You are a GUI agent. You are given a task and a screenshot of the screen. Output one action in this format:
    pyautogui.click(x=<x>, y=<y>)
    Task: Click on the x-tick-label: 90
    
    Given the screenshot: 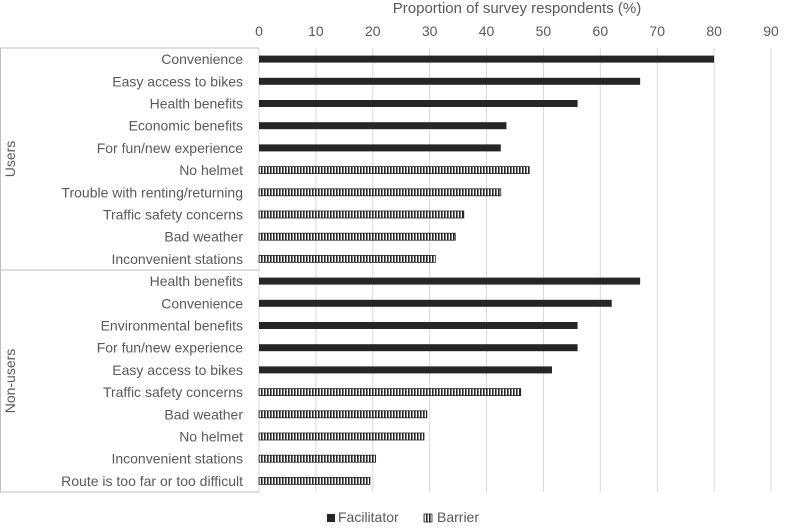 What is the action you would take?
    pyautogui.click(x=771, y=31)
    